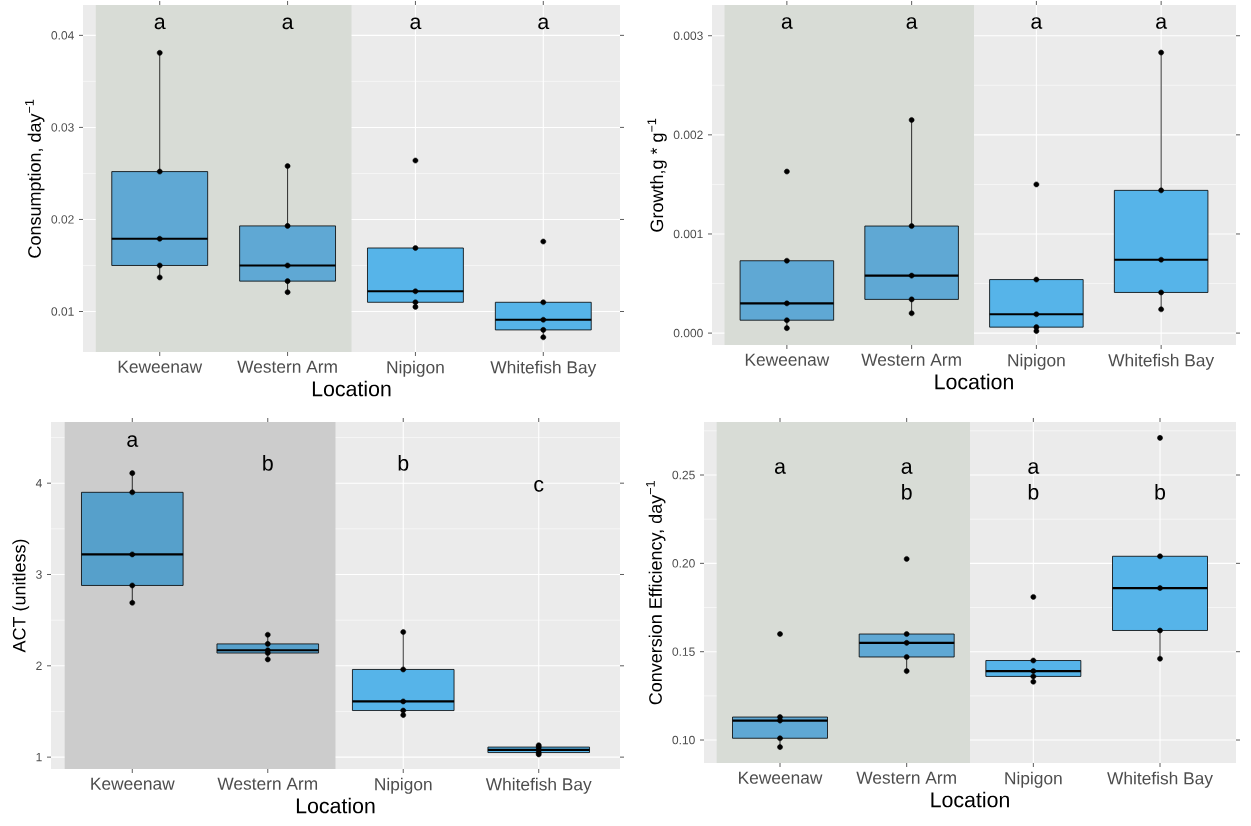 The image size is (1251, 826). Describe the element at coordinates (683, 651) in the screenshot. I see `y-tick-label: 0.15` at that location.